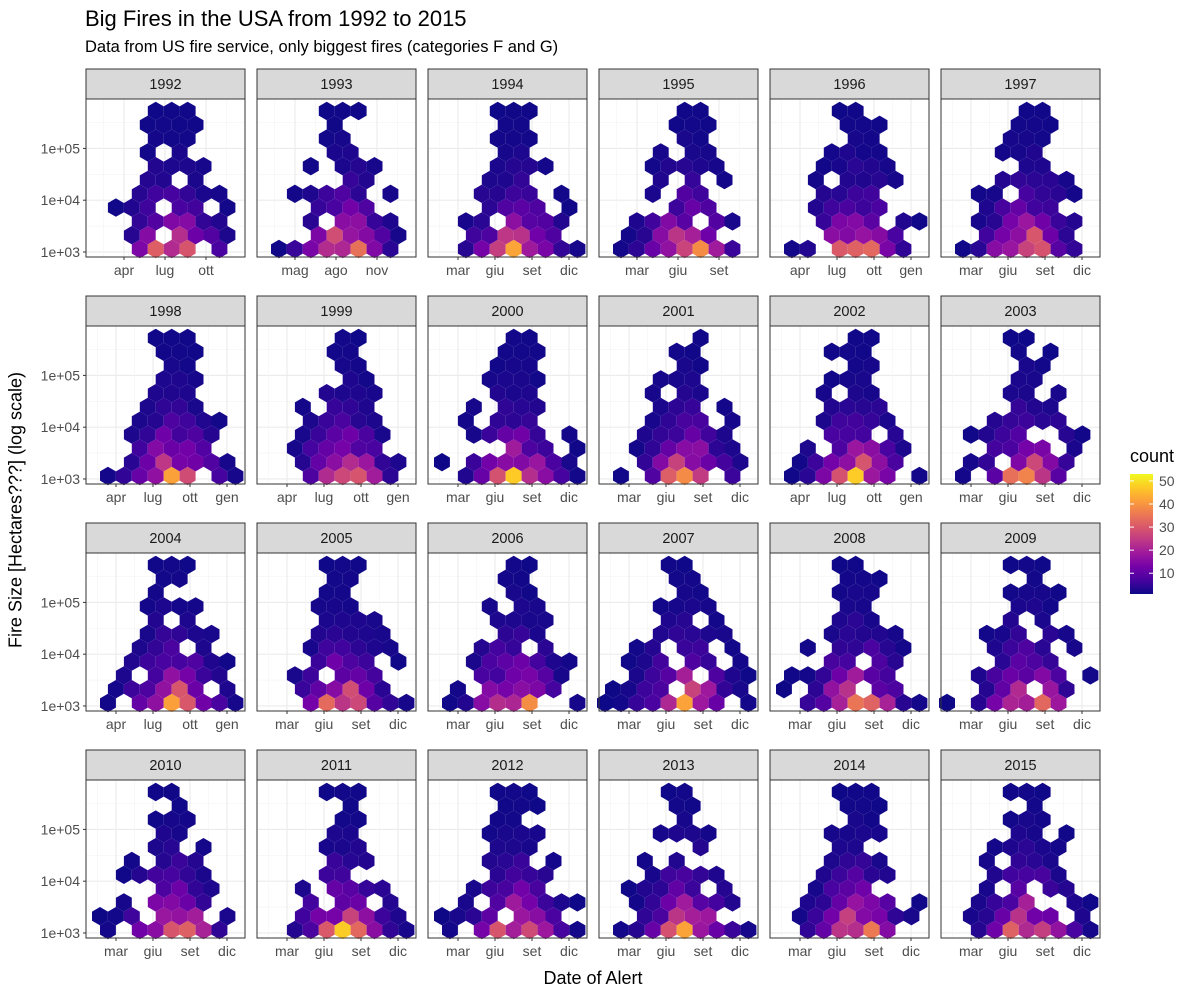 Image resolution: width=1200 pixels, height=1000 pixels. I want to click on facet-strip-label: 2007, so click(678, 539).